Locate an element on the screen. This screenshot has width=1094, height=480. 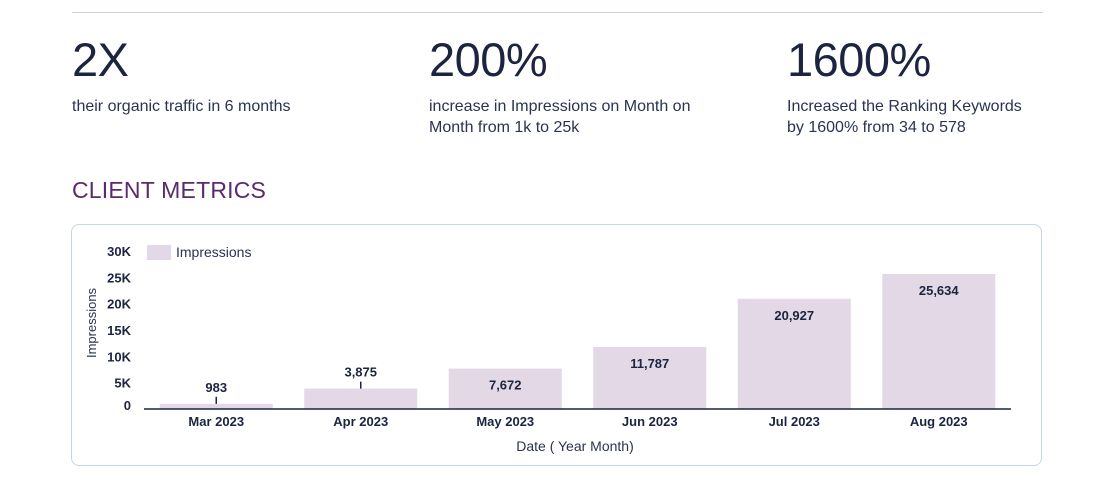
bar-may-2023 is located at coordinates (505, 388).